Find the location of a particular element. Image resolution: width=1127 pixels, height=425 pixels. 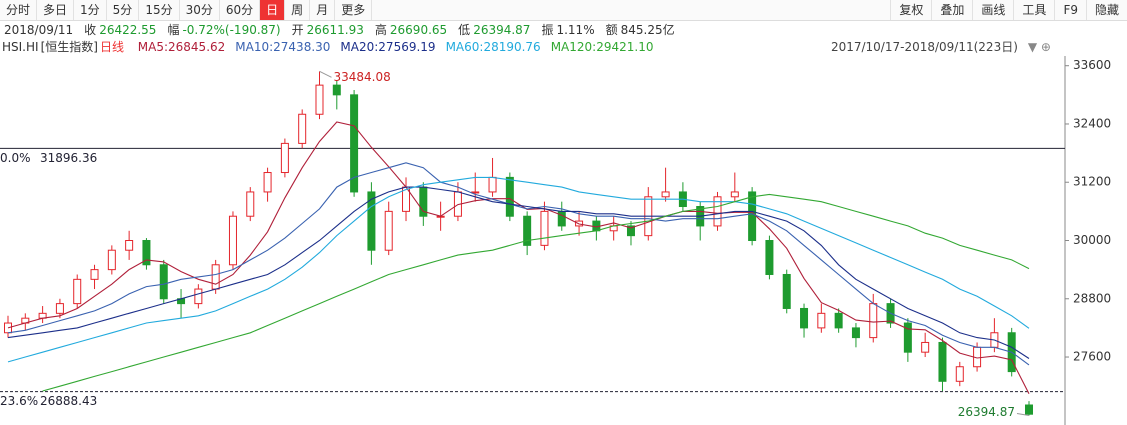

quote-value: 26422.55 is located at coordinates (128, 30).